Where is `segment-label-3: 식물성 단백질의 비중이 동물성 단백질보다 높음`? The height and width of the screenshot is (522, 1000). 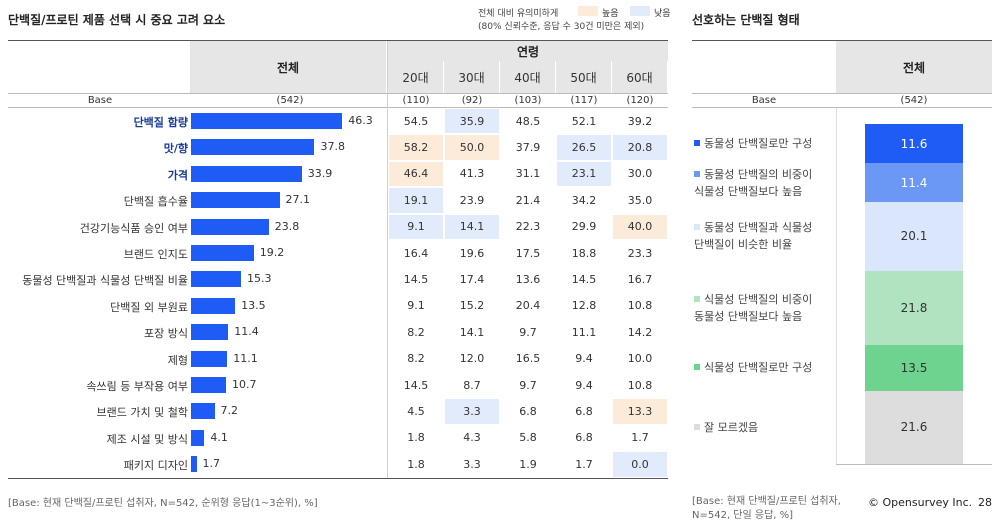
segment-label-3: 식물성 단백질의 비중이 동물성 단백질보다 높음 is located at coordinates (764, 308).